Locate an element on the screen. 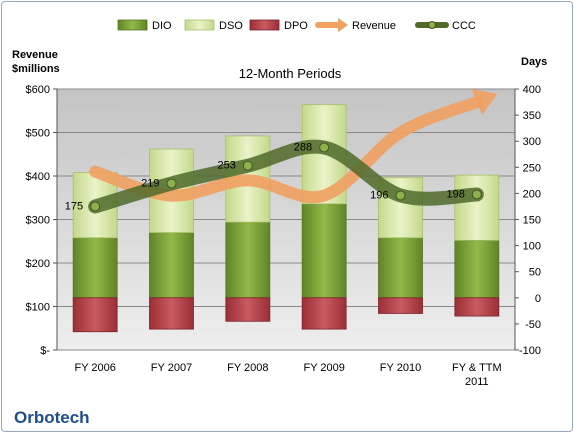 The width and height of the screenshot is (574, 433). category-label: FY 2007 is located at coordinates (171, 368).